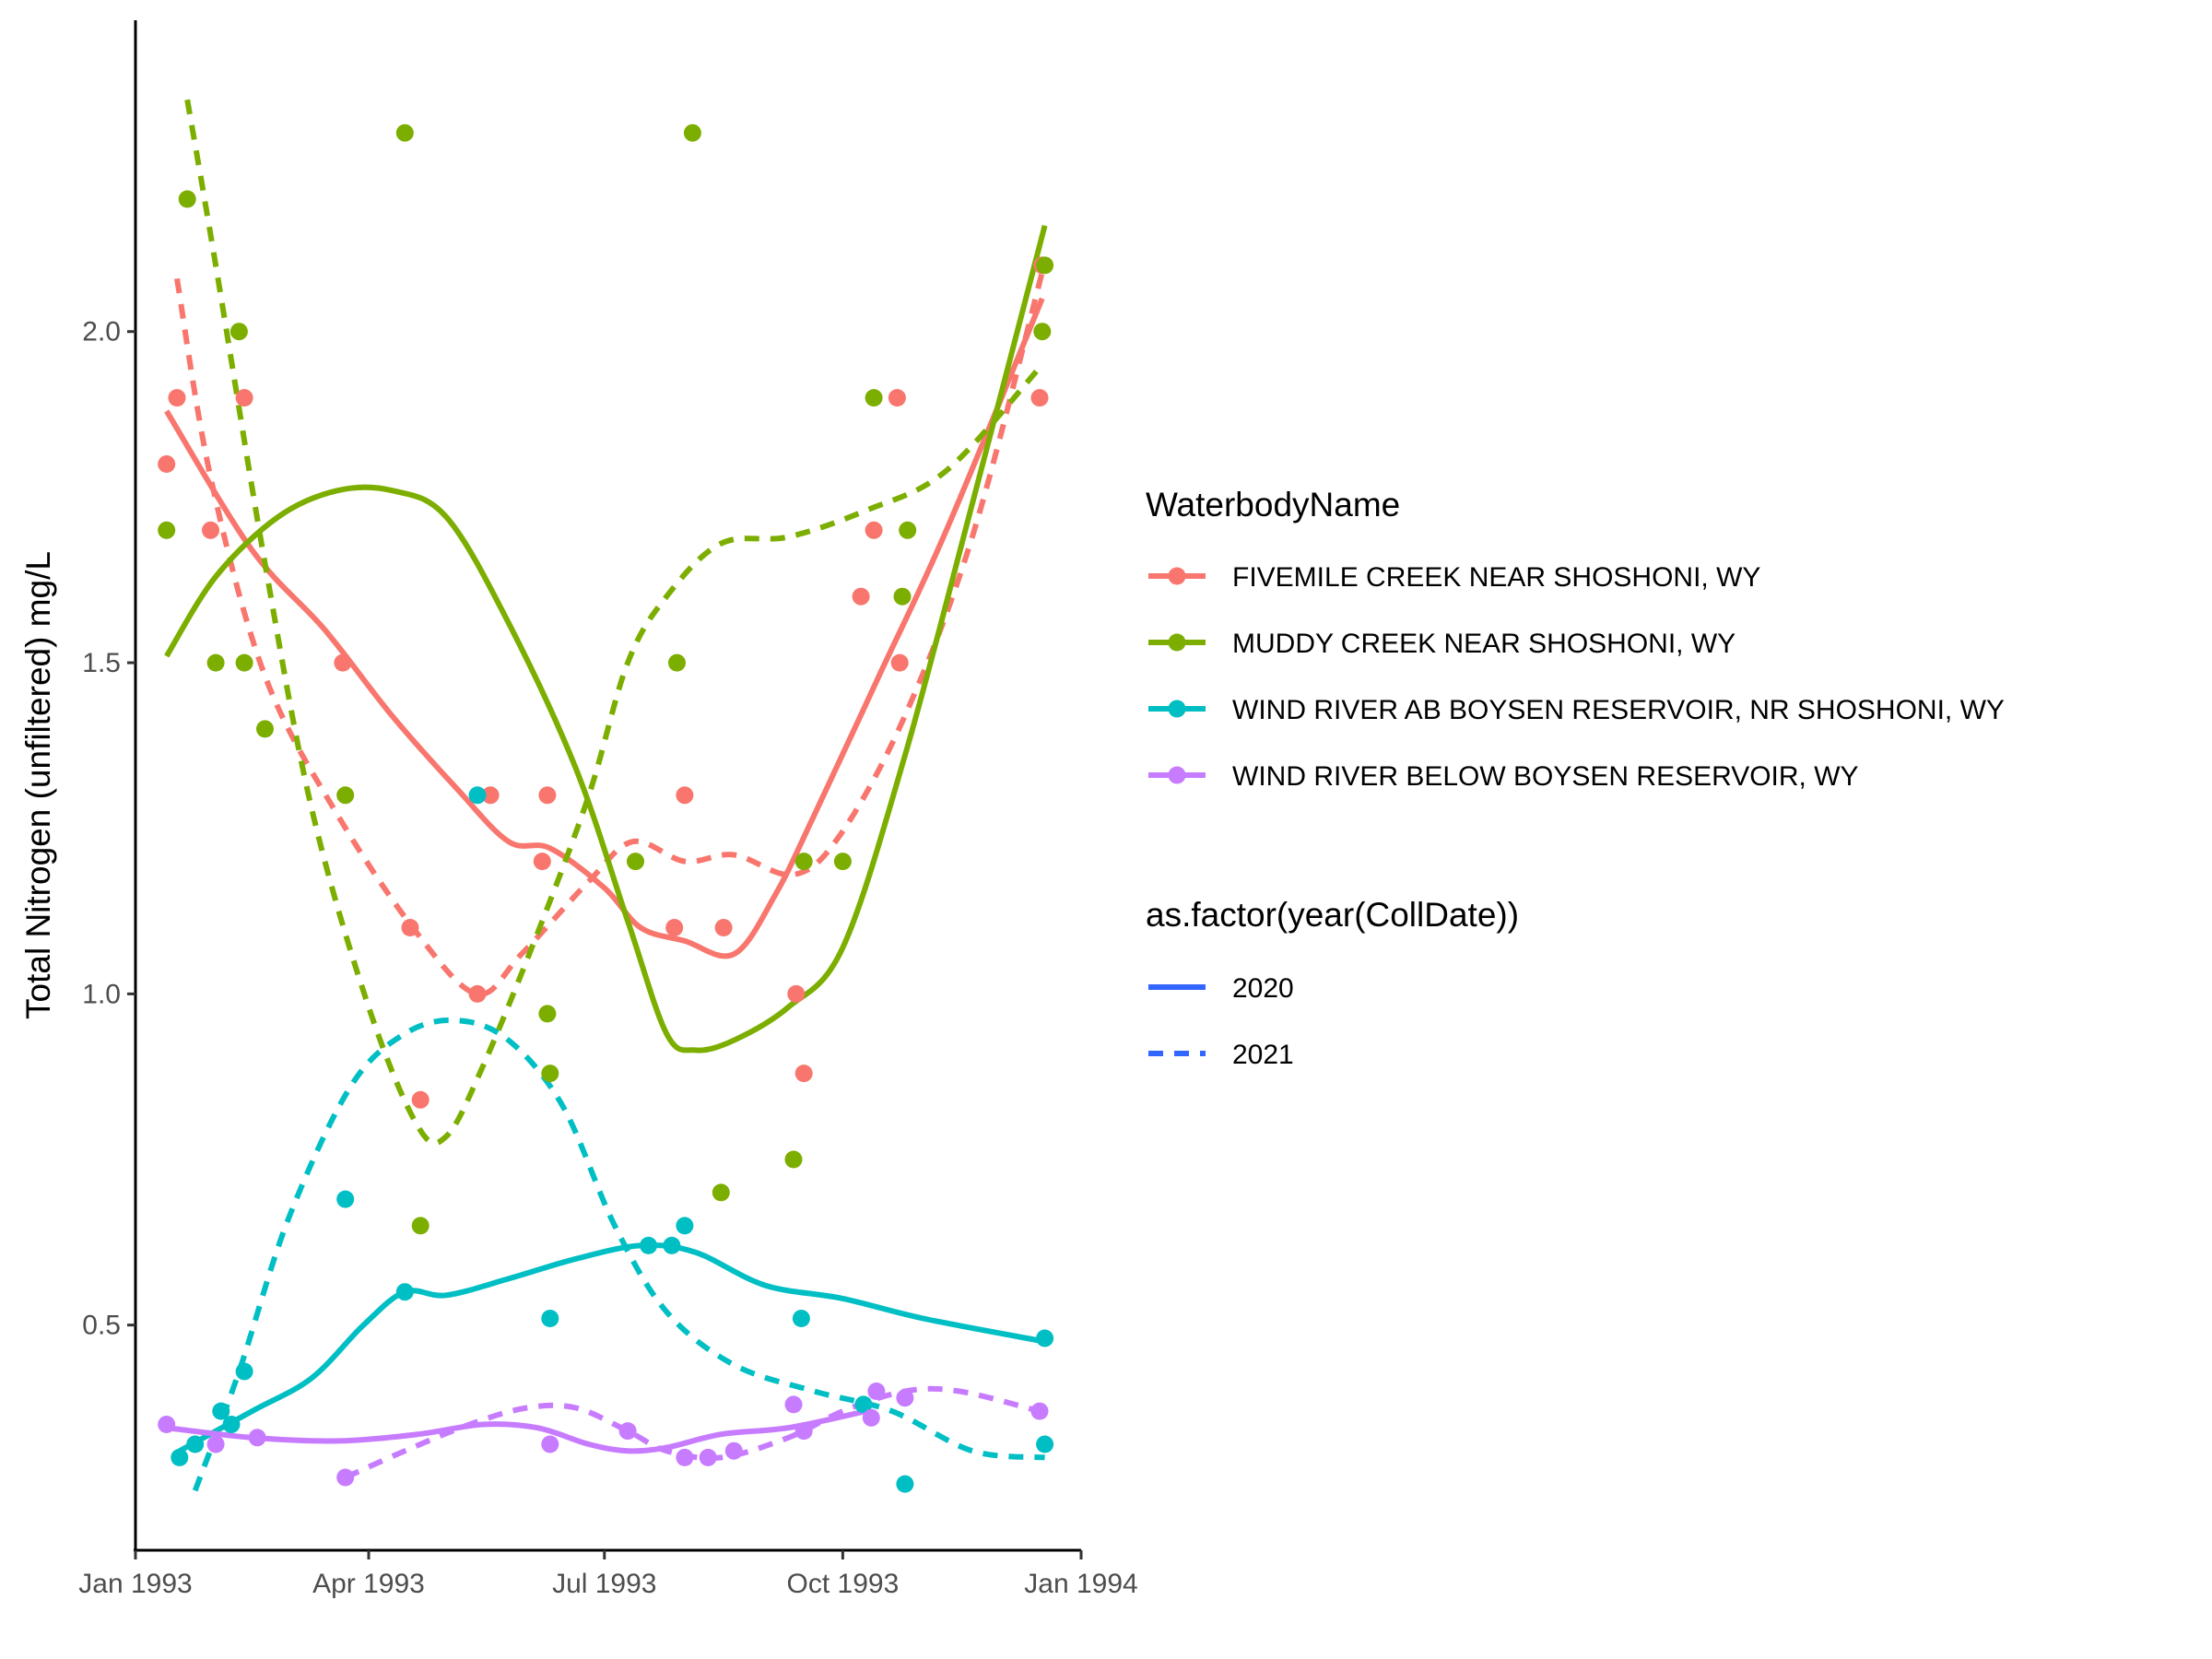 The height and width of the screenshot is (1659, 2212). I want to click on legend-label-year-2020: 2020, so click(1263, 988).